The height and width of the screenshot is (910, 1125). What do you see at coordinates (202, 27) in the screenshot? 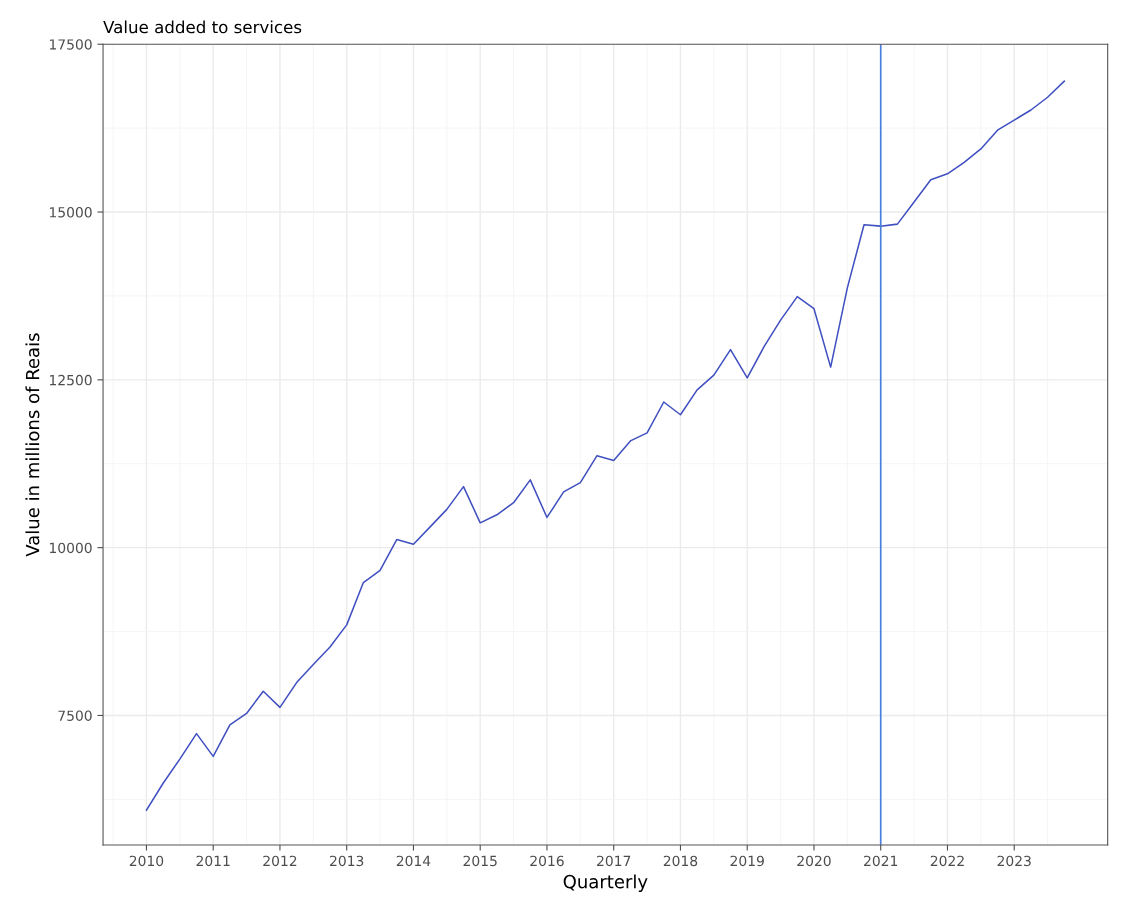
I see `chart-title: Value added to services` at bounding box center [202, 27].